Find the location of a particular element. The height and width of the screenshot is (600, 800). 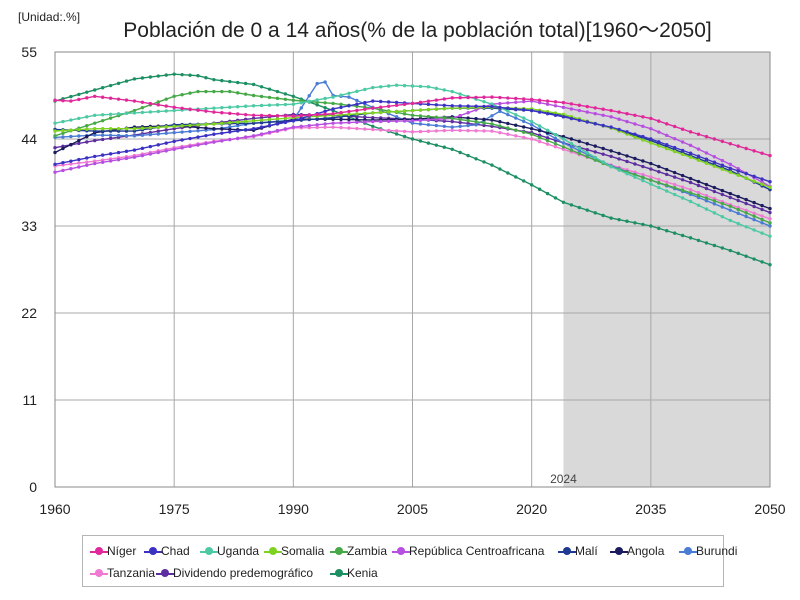

legend-label: Malí is located at coordinates (586, 551).